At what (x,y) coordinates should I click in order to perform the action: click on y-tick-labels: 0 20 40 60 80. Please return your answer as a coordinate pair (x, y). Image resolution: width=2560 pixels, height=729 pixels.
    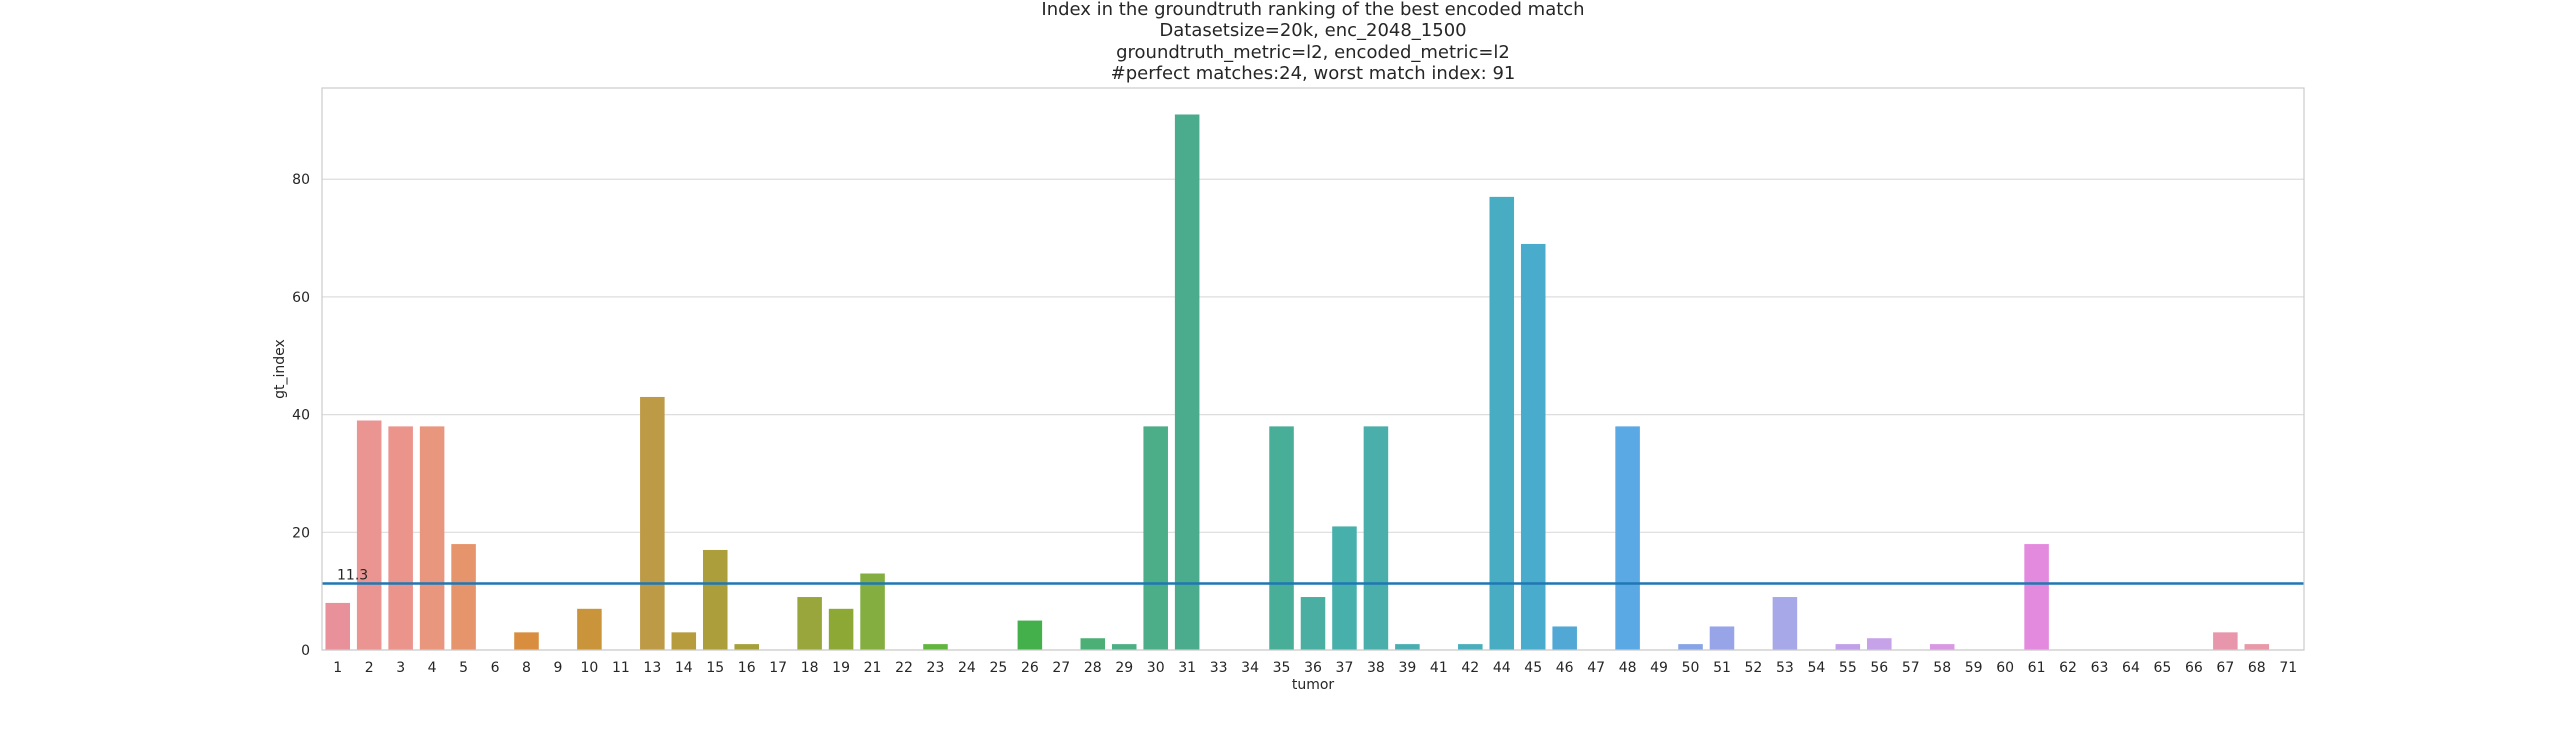
    Looking at the image, I should click on (301, 415).